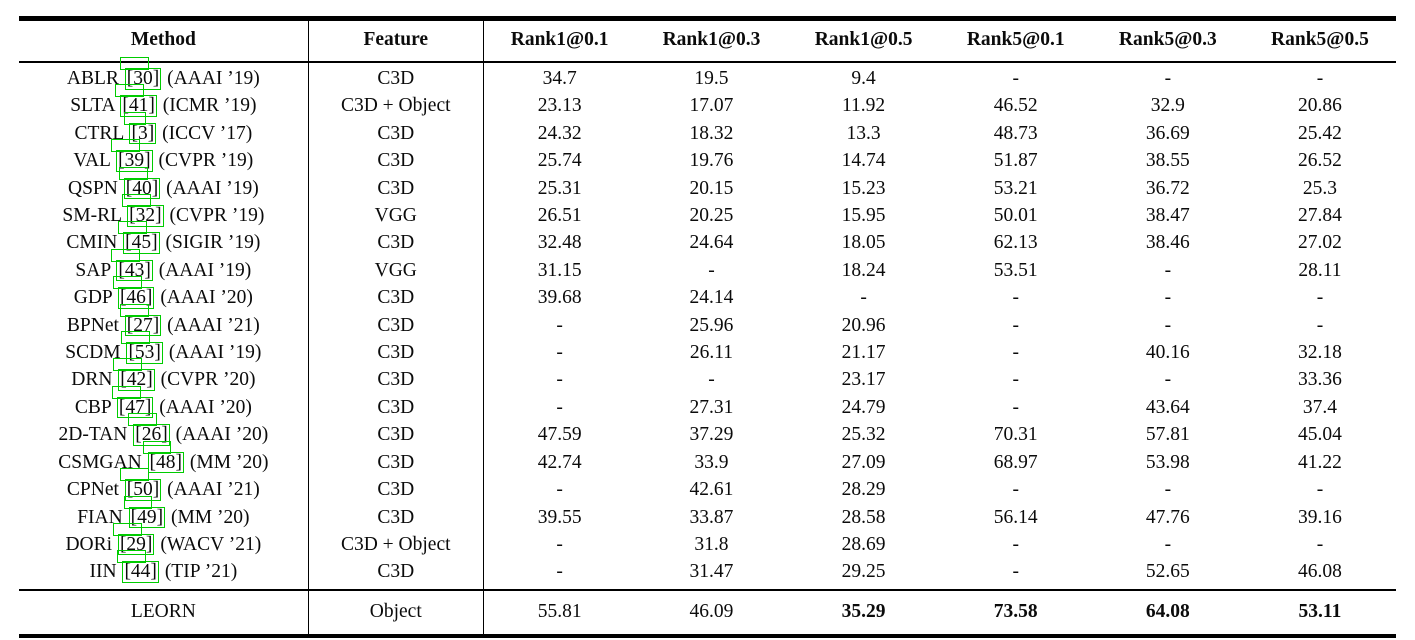 The image size is (1415, 640). Describe the element at coordinates (863, 243) in the screenshot. I see `value-cell: 18.05` at that location.